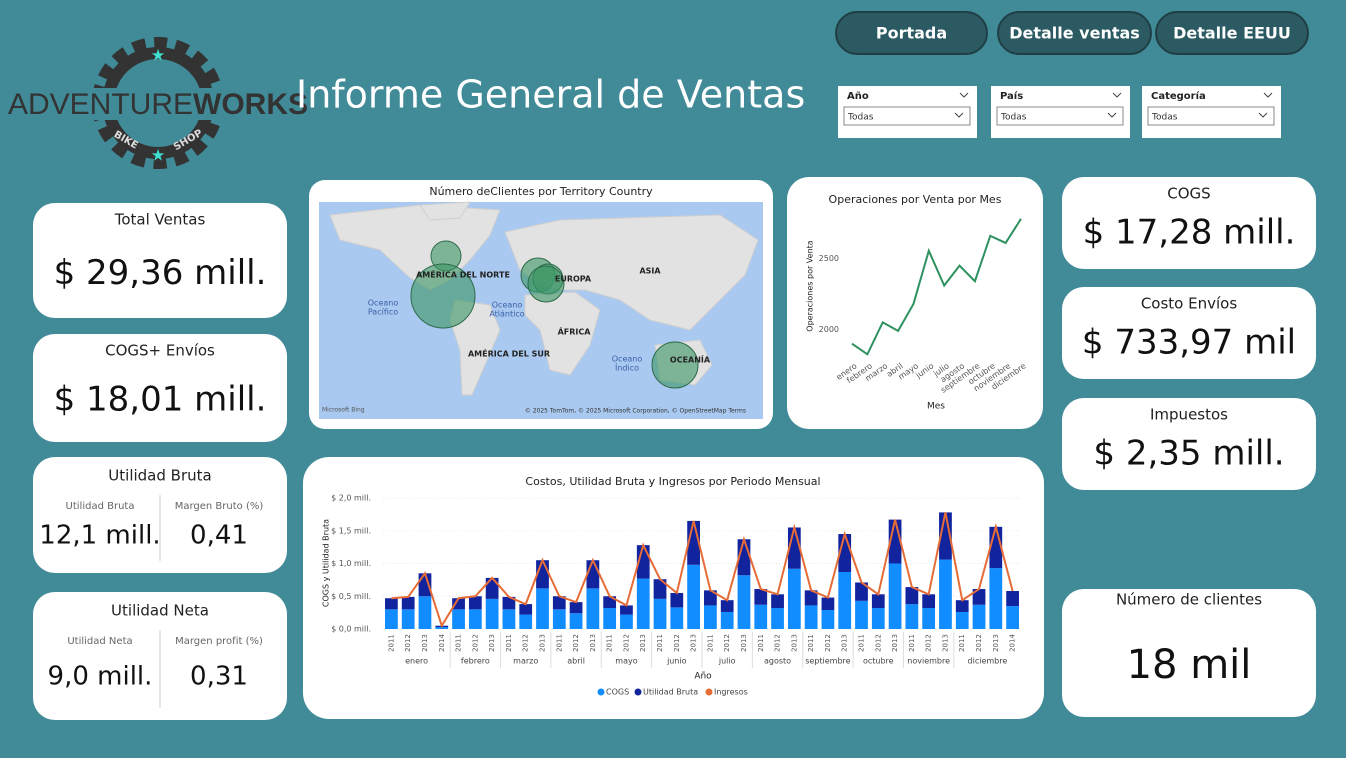 The height and width of the screenshot is (758, 1346). Describe the element at coordinates (160, 399) in the screenshot. I see `card-value: $ 18,01 mill.` at that location.